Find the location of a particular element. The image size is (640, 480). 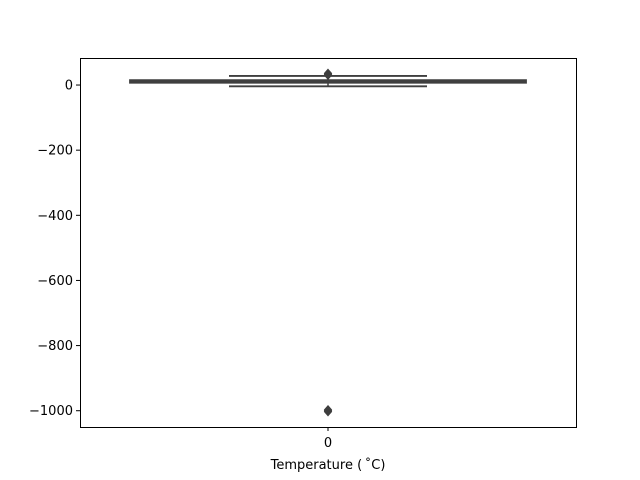

y-tick-label: −600 is located at coordinates (55, 281).